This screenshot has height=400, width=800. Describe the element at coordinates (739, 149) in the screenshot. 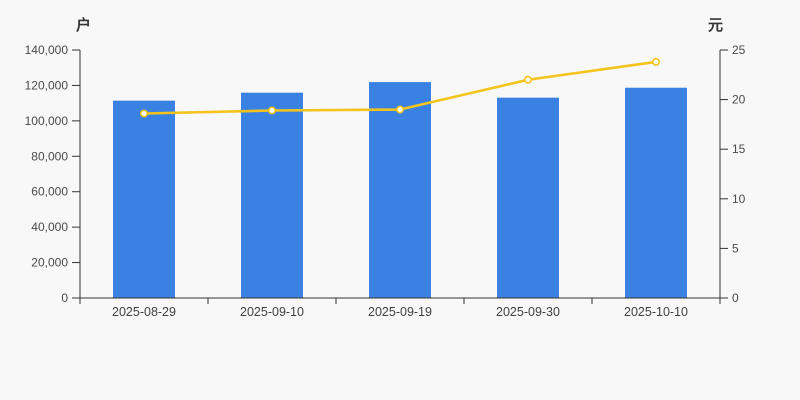

I see `right-axis-tick-label: 15` at that location.